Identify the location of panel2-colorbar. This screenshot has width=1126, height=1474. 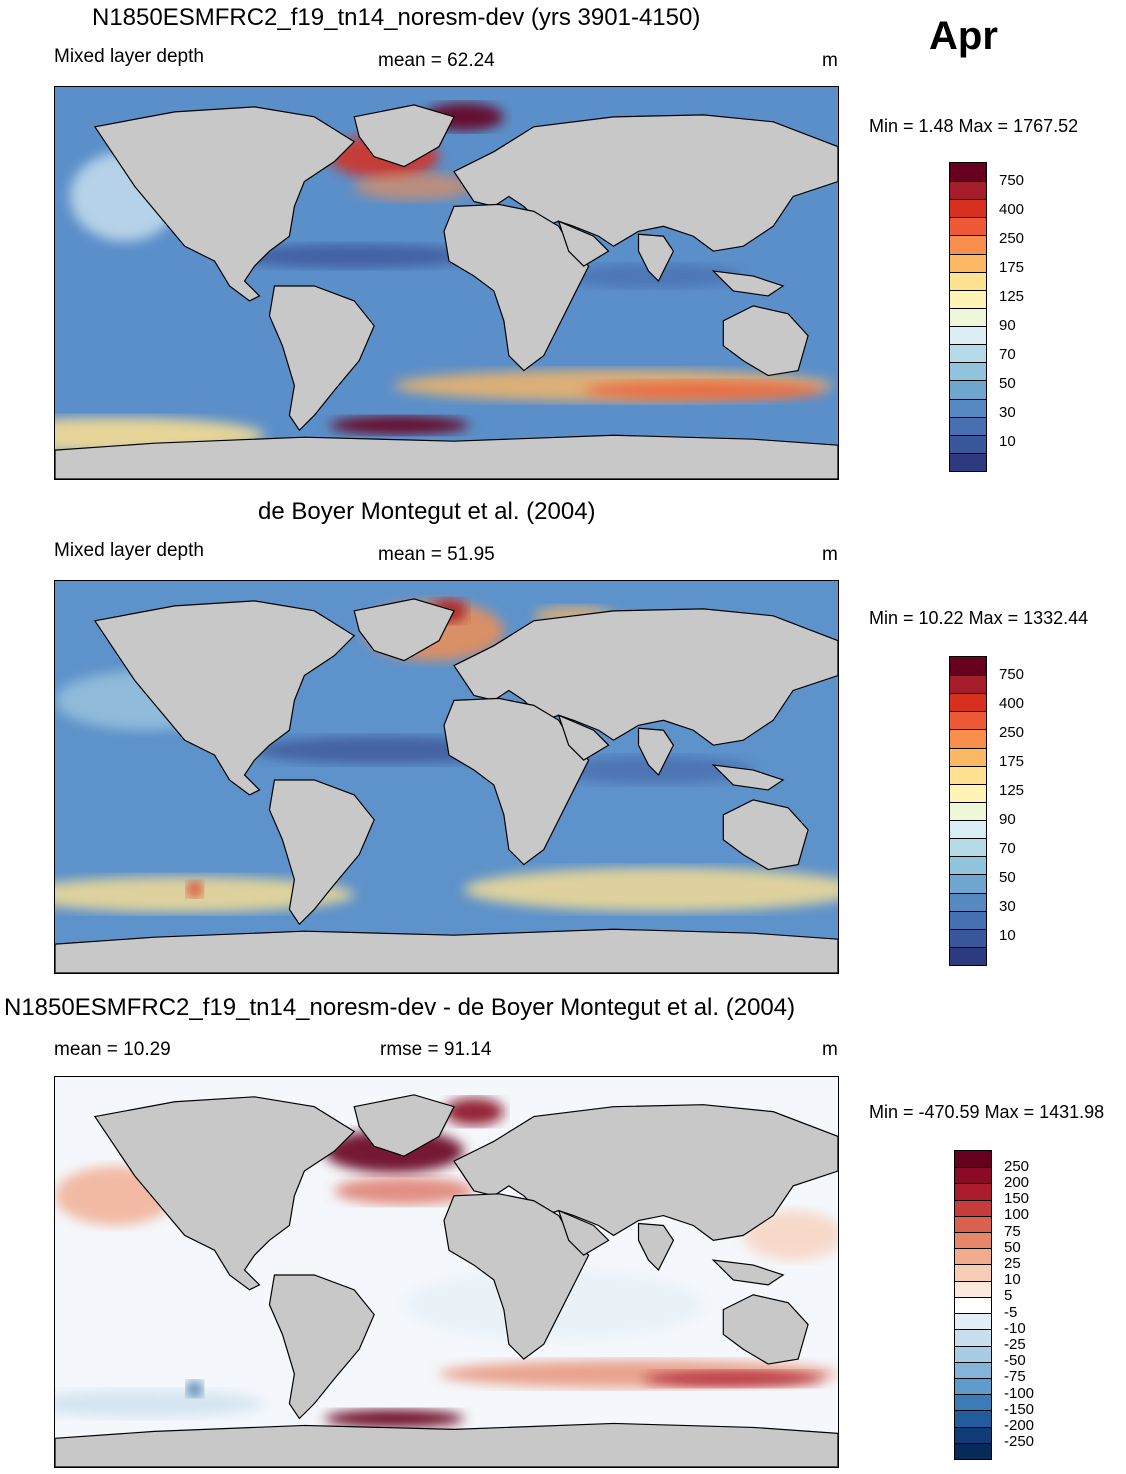
(968, 811).